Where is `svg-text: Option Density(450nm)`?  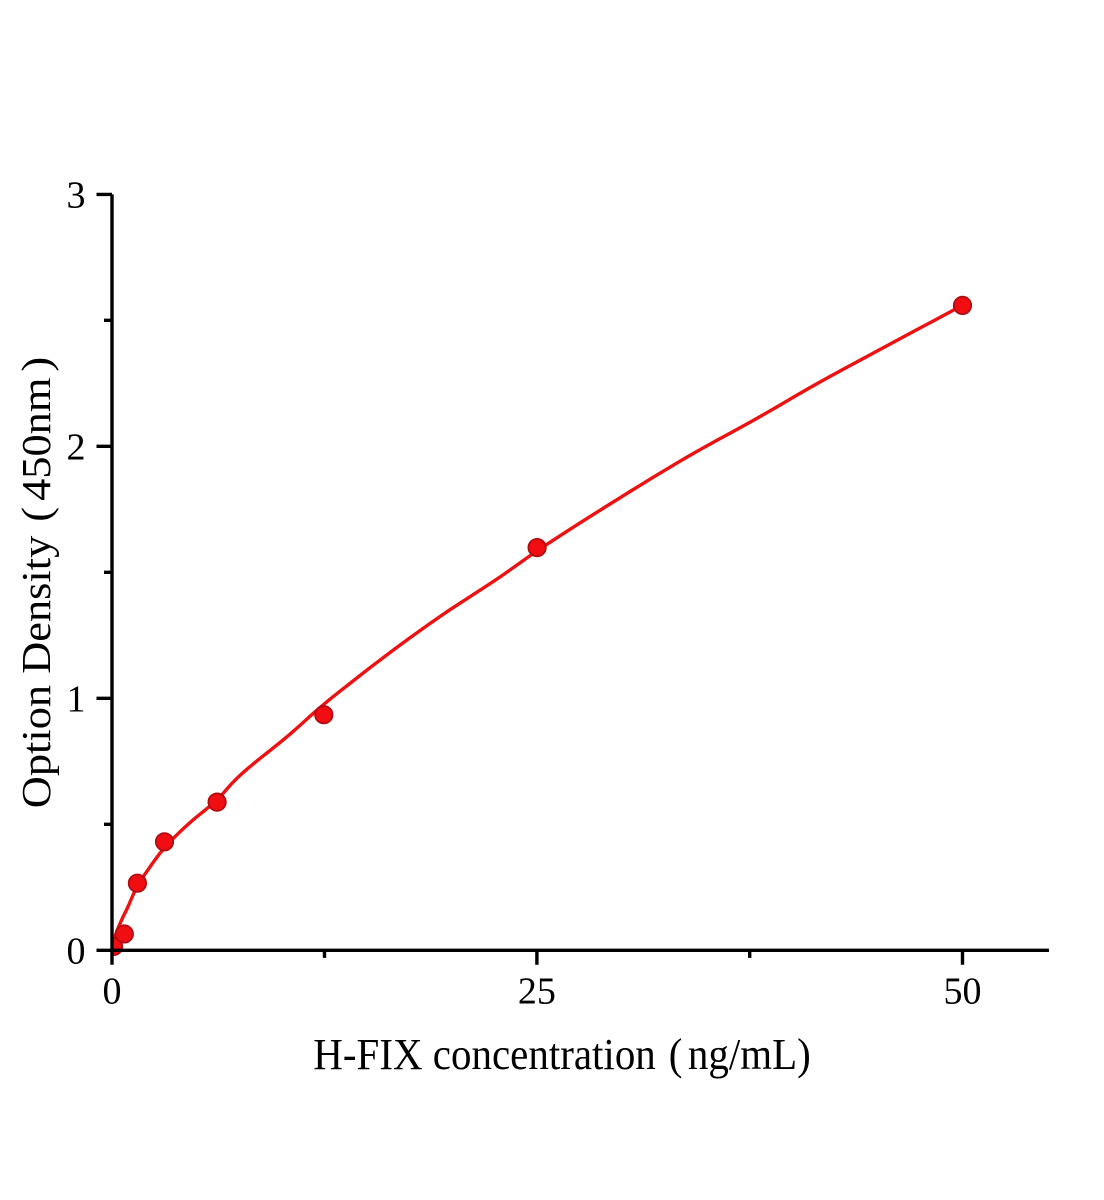 svg-text: Option Density(450nm) is located at coordinates (37, 582).